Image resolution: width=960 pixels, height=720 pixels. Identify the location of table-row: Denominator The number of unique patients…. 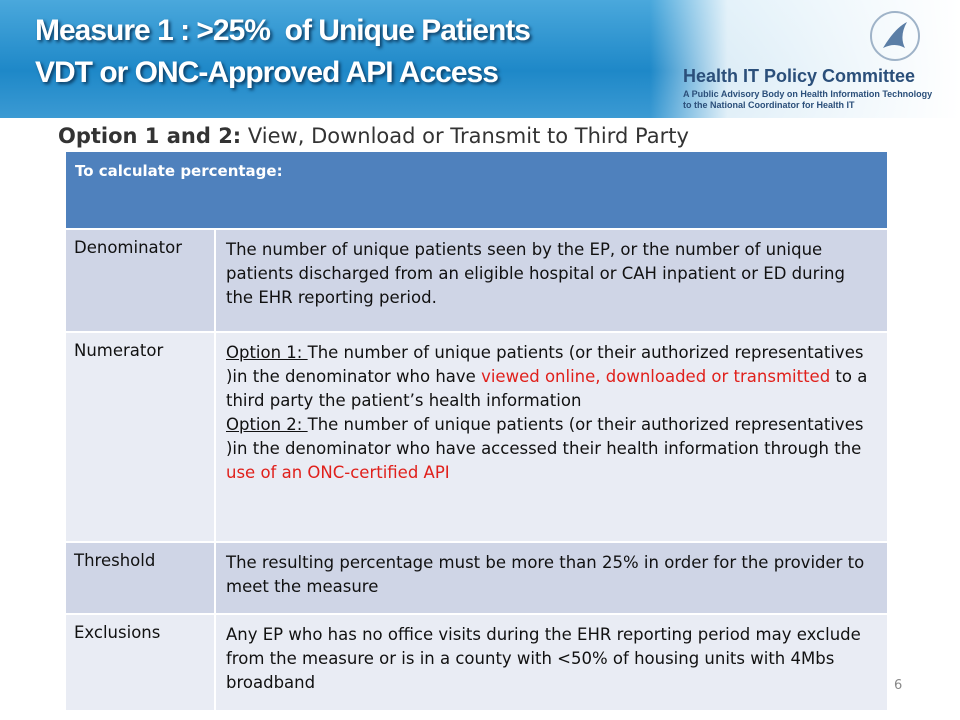
(476, 279).